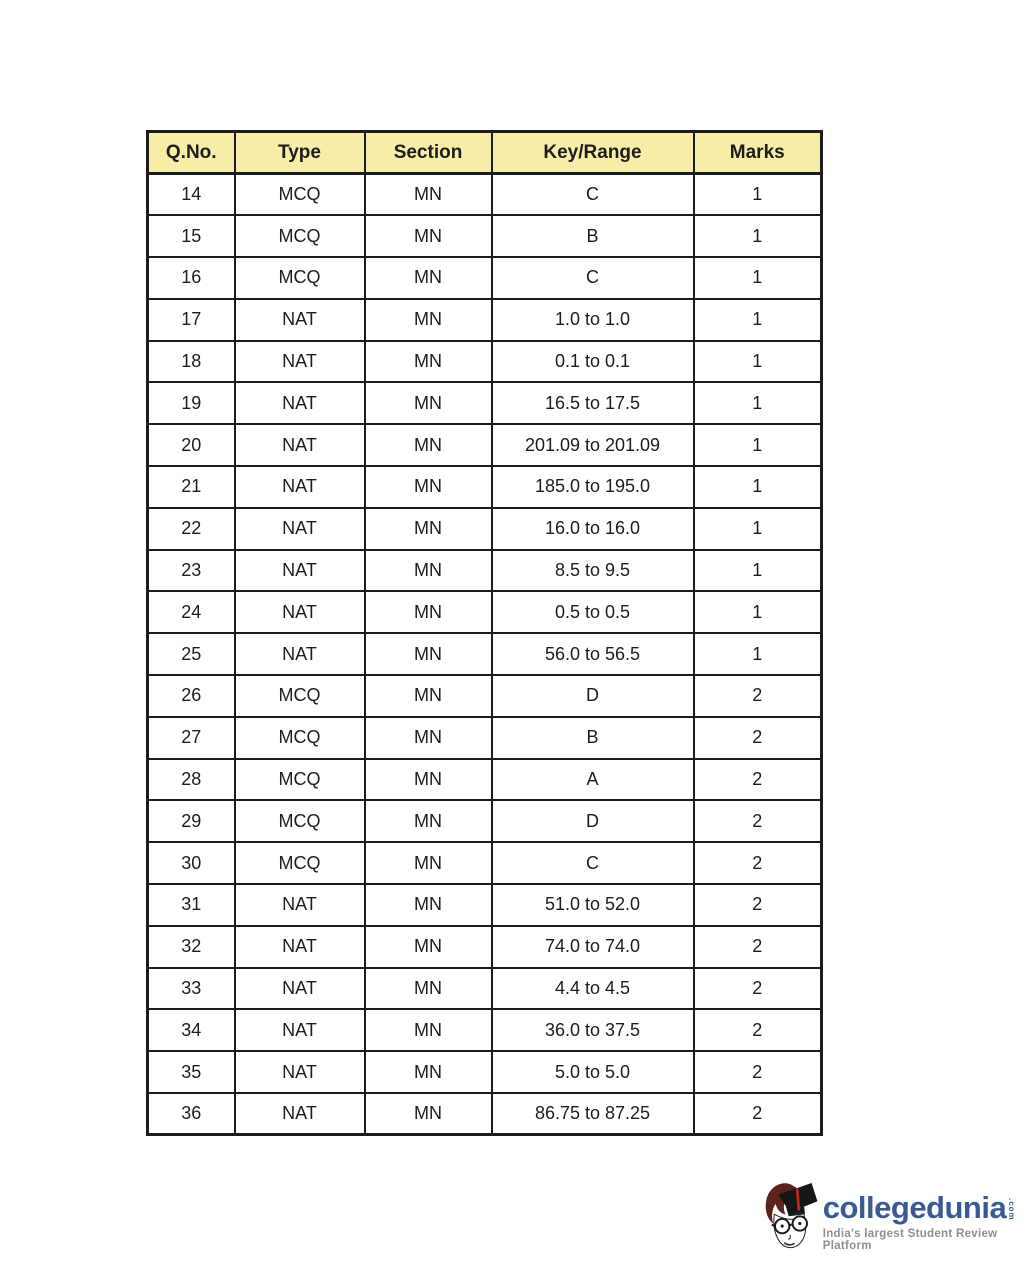  Describe the element at coordinates (299, 152) in the screenshot. I see `column-header-type: Type` at that location.